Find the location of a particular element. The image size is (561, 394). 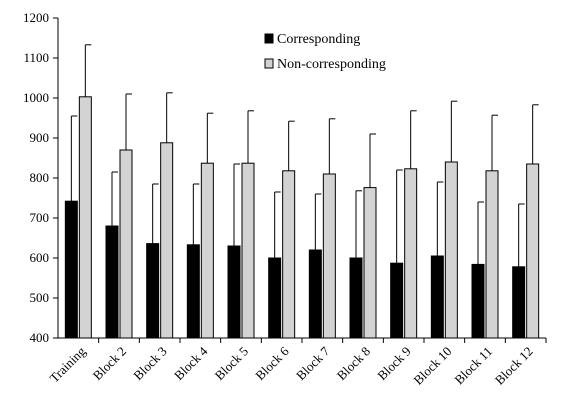

category-label: Block 12 is located at coordinates (514, 366).